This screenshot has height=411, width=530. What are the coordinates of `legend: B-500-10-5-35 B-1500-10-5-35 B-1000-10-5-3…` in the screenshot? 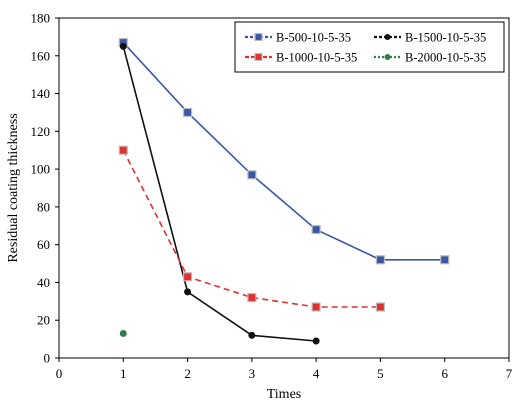 It's located at (369, 47).